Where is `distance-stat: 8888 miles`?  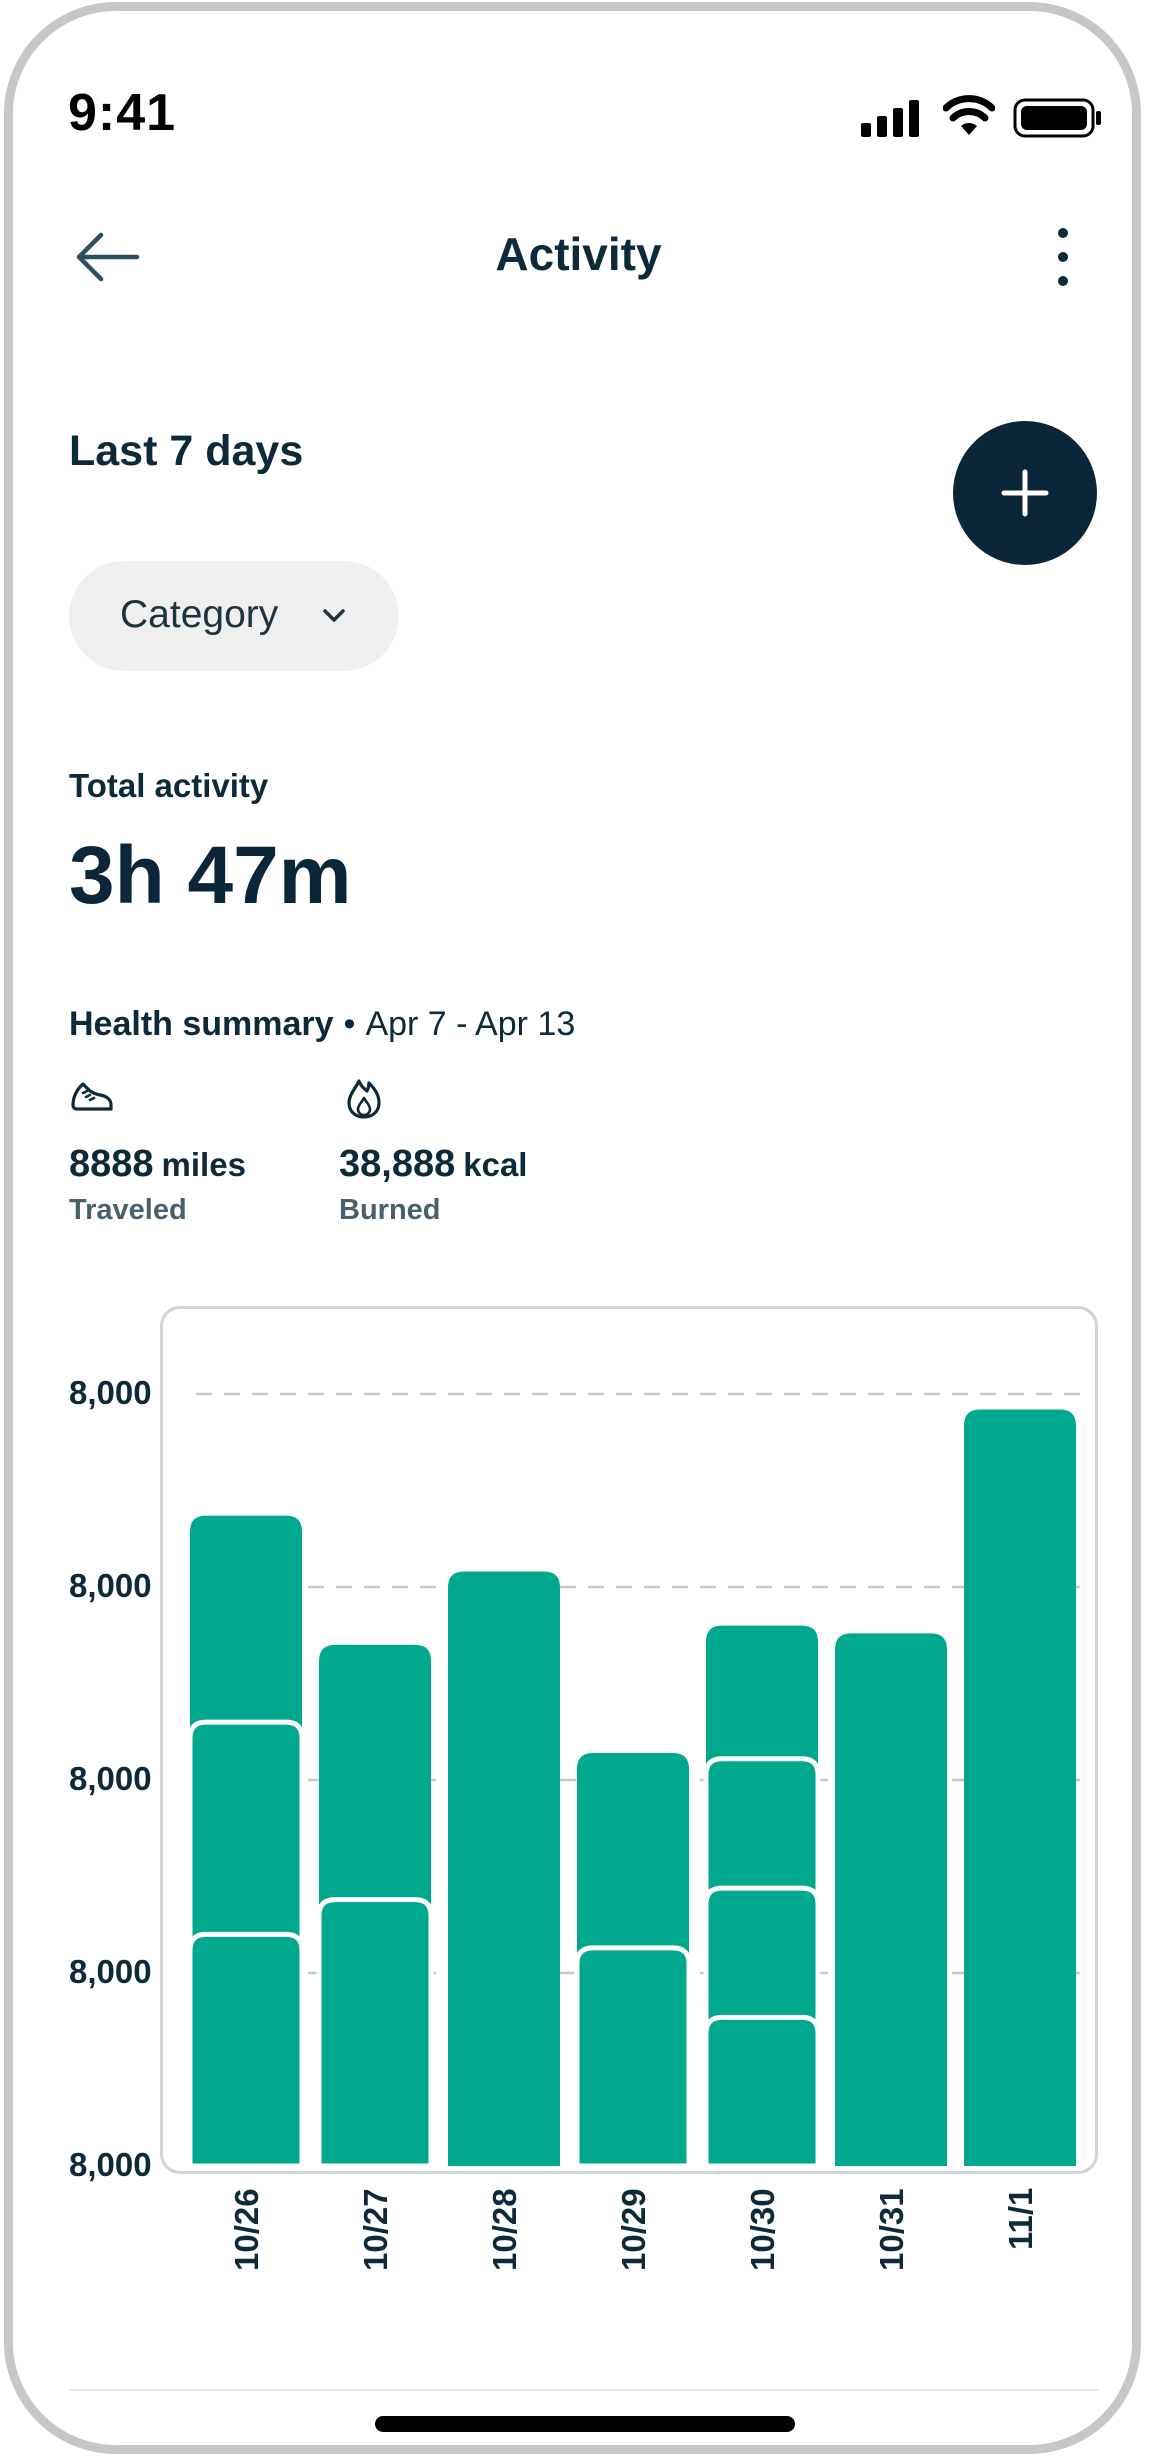 distance-stat: 8888 miles is located at coordinates (157, 1164).